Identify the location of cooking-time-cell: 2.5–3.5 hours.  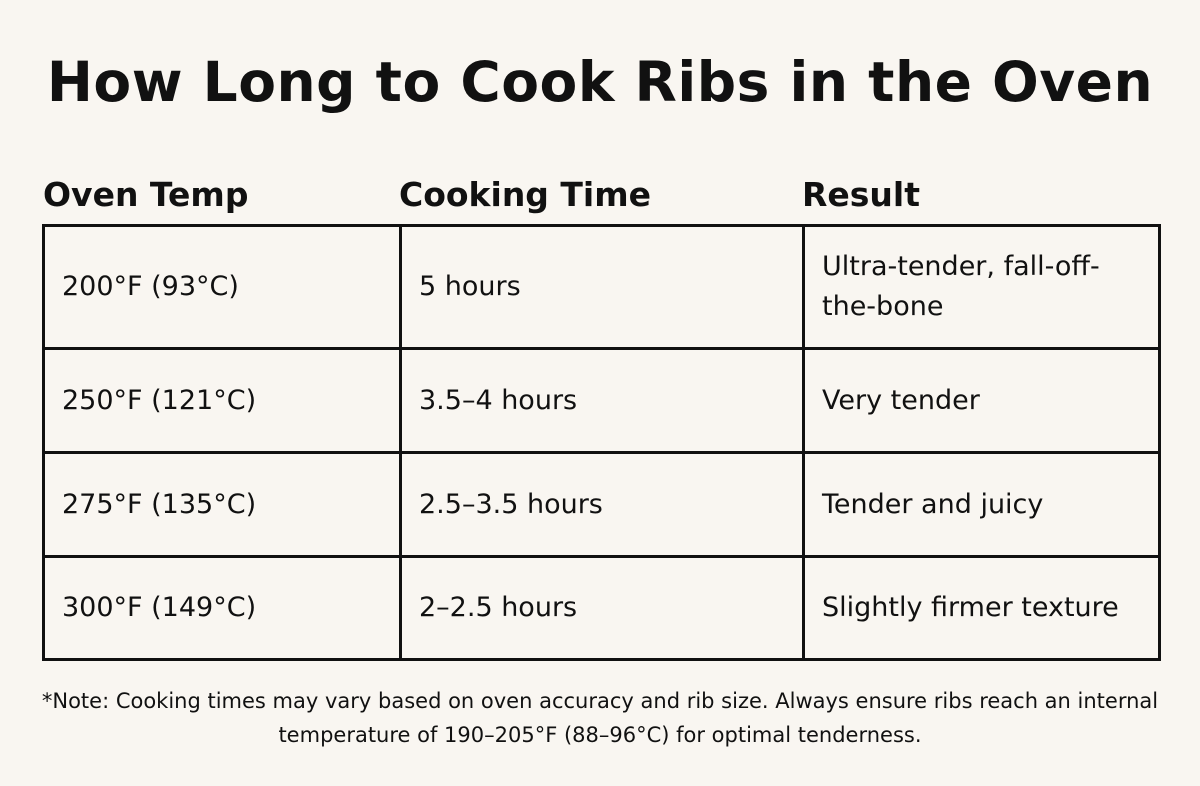
(602, 504).